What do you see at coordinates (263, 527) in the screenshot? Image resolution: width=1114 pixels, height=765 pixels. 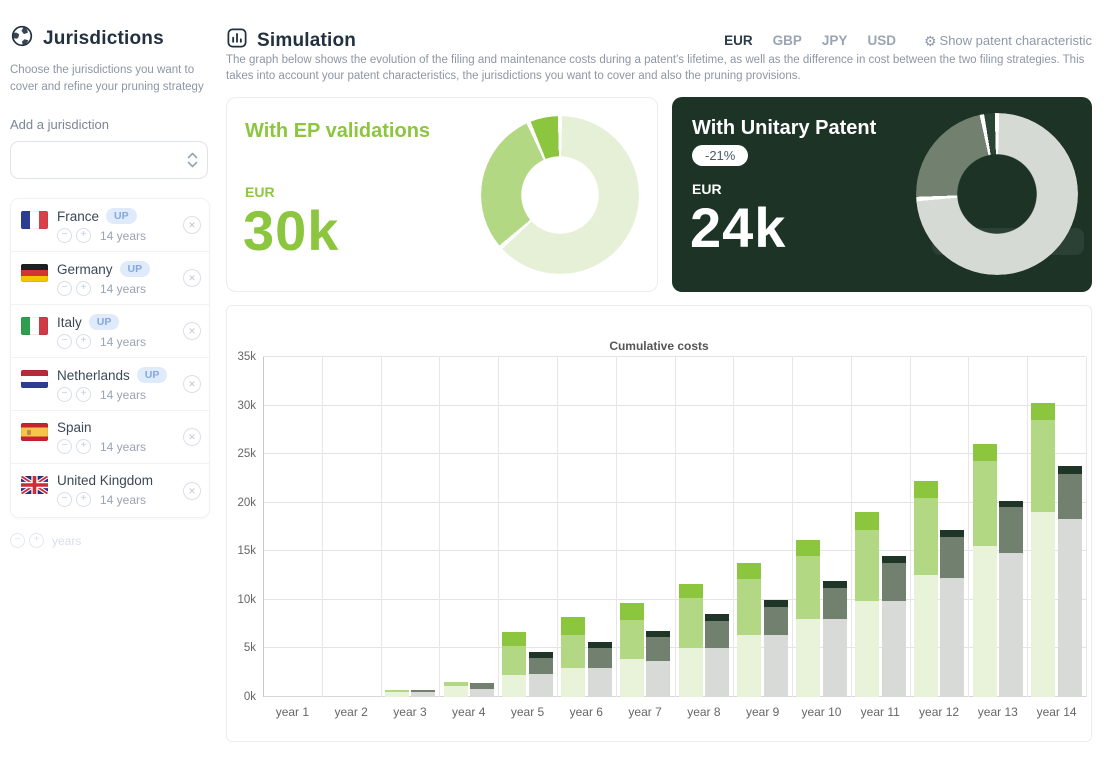 I see `y-axis-line` at bounding box center [263, 527].